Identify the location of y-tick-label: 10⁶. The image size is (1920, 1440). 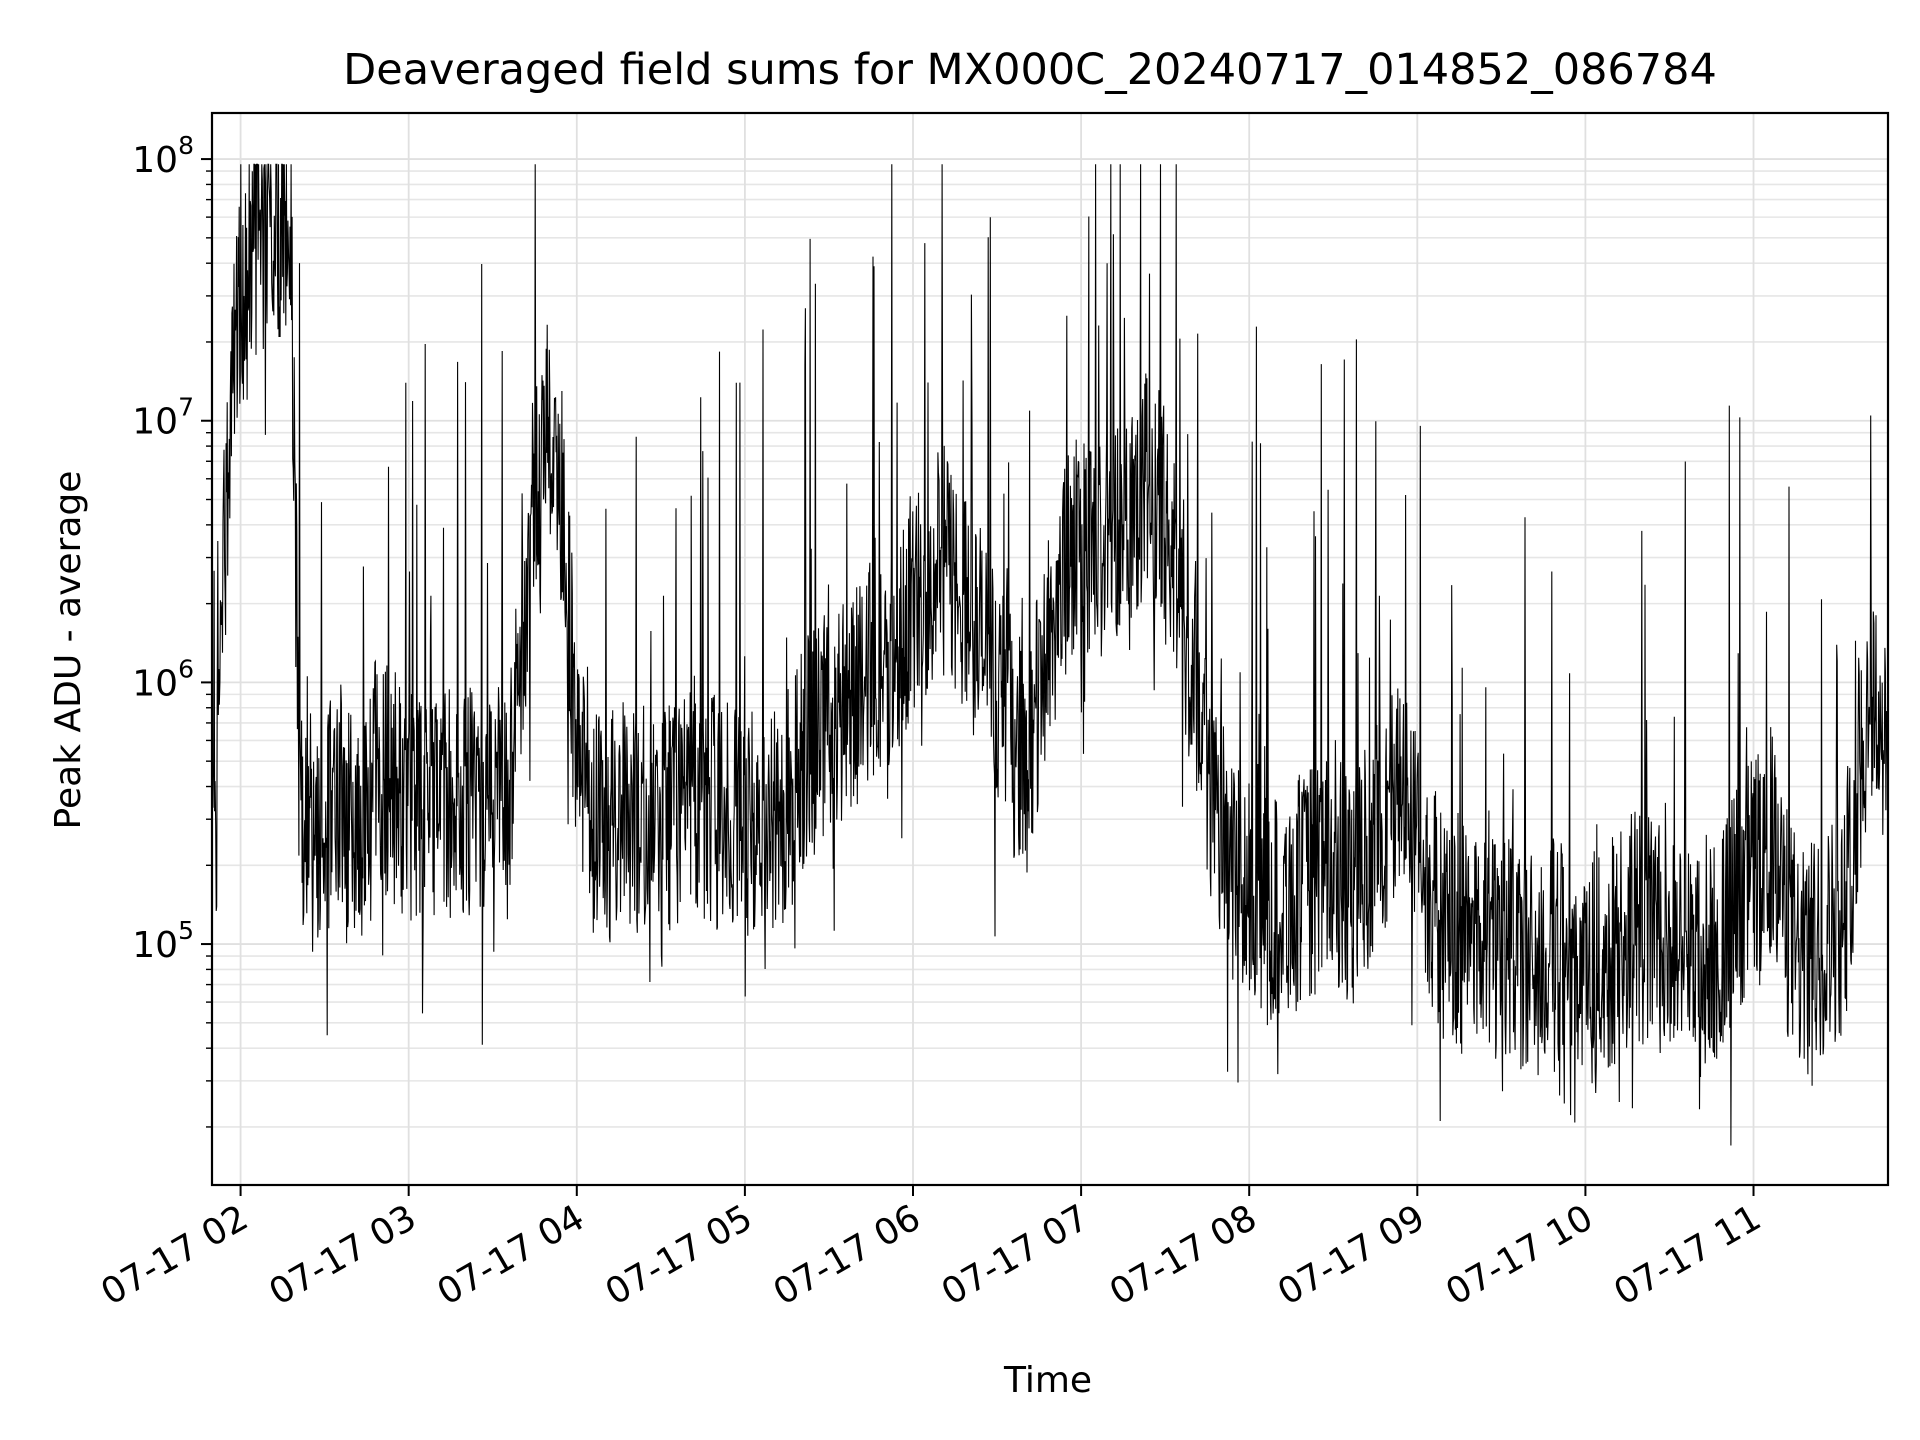
(163, 679).